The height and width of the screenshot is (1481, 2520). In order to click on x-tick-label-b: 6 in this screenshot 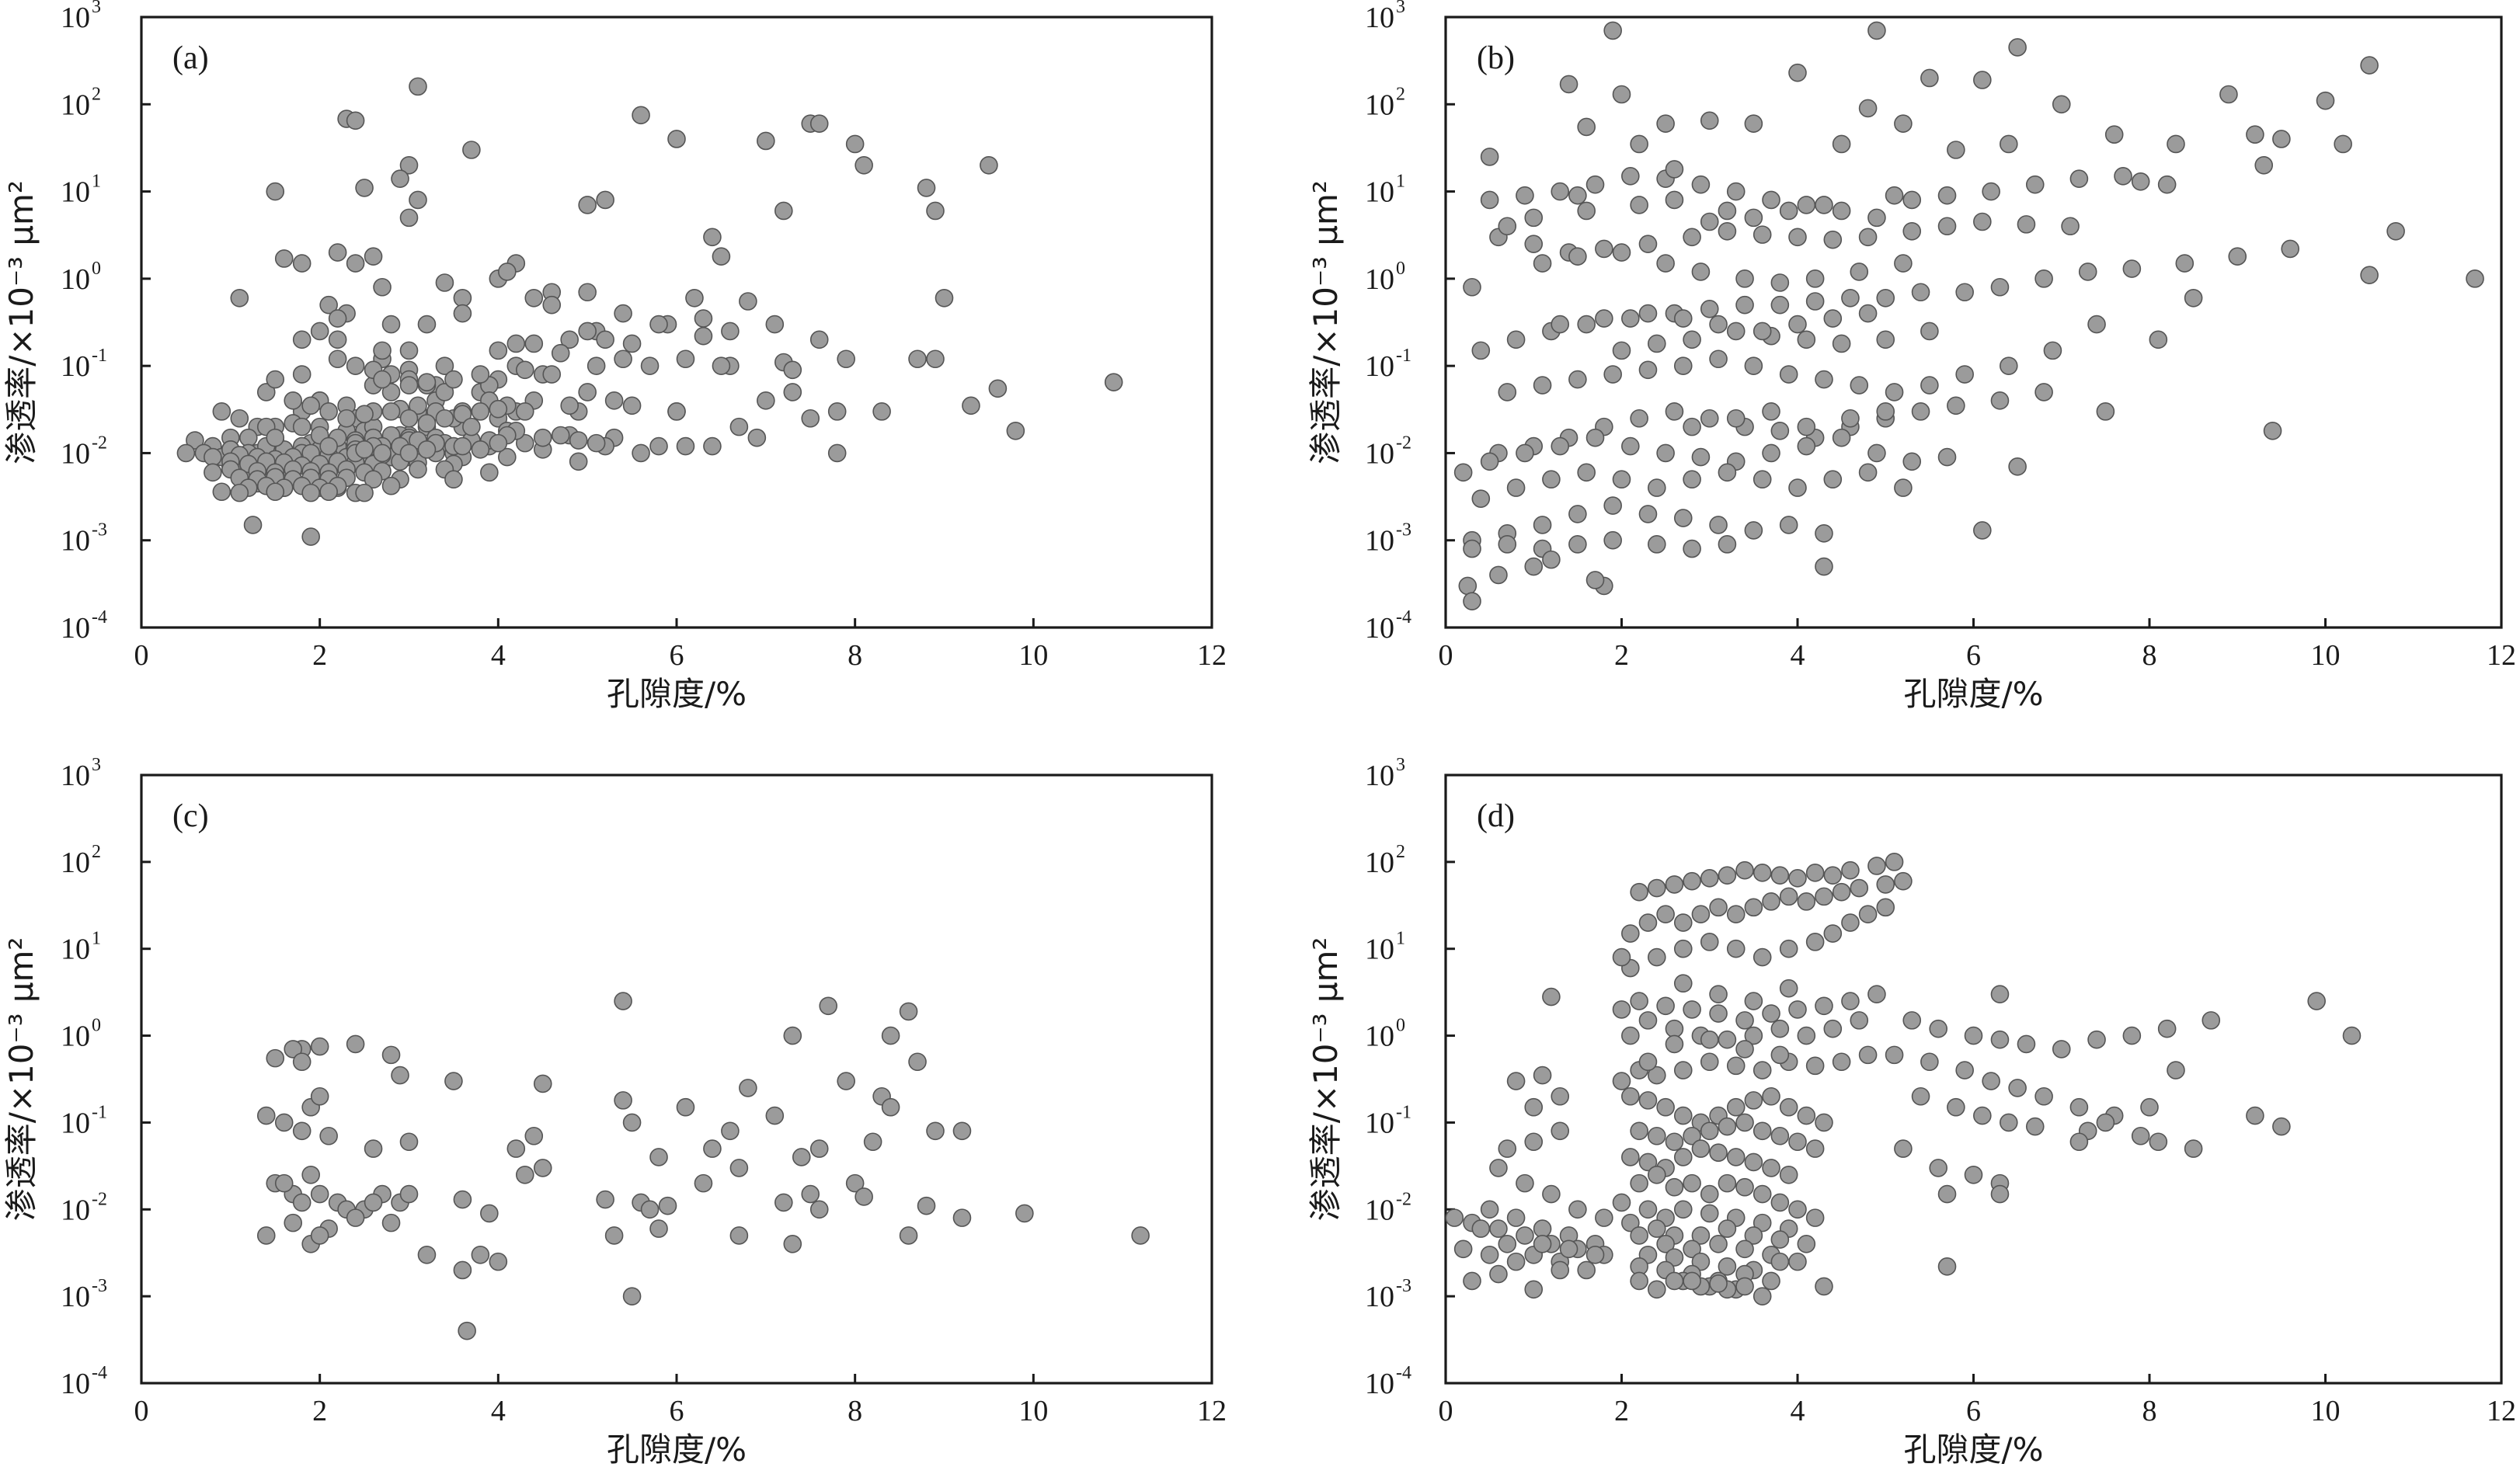, I will do `click(1973, 655)`.